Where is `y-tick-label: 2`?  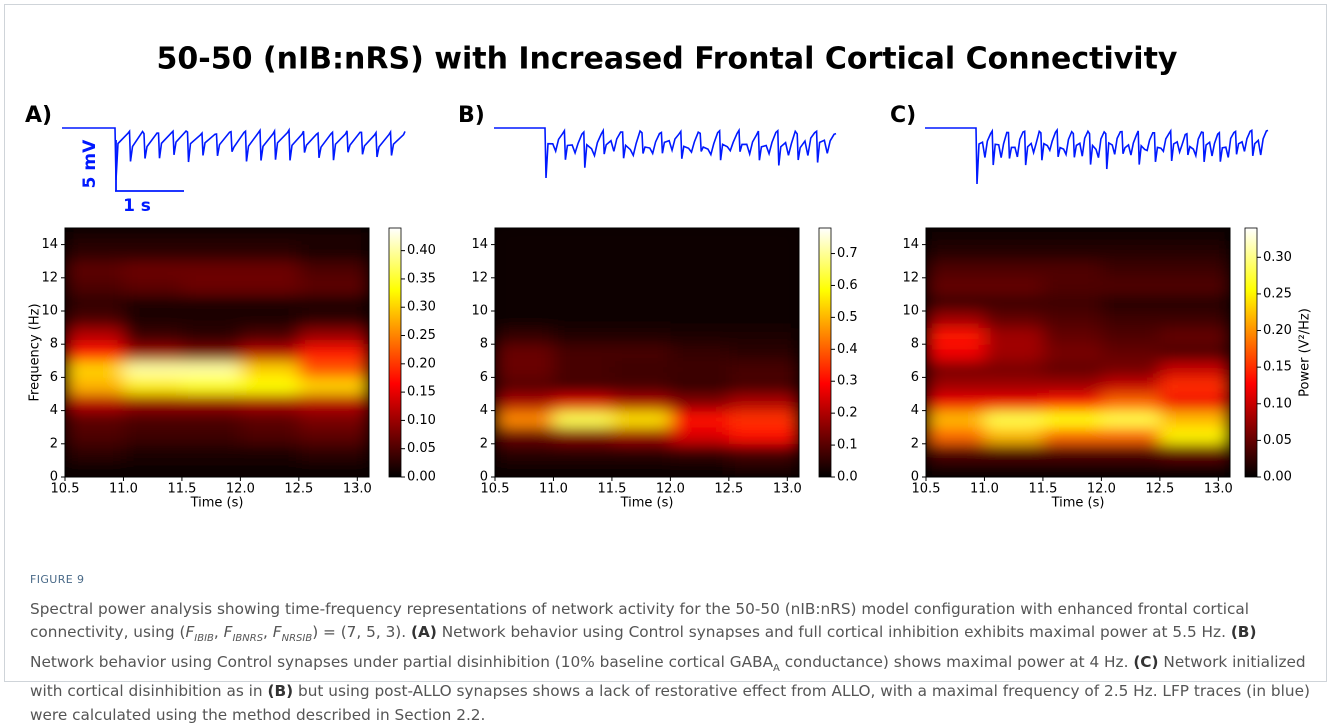 y-tick-label: 2 is located at coordinates (484, 443).